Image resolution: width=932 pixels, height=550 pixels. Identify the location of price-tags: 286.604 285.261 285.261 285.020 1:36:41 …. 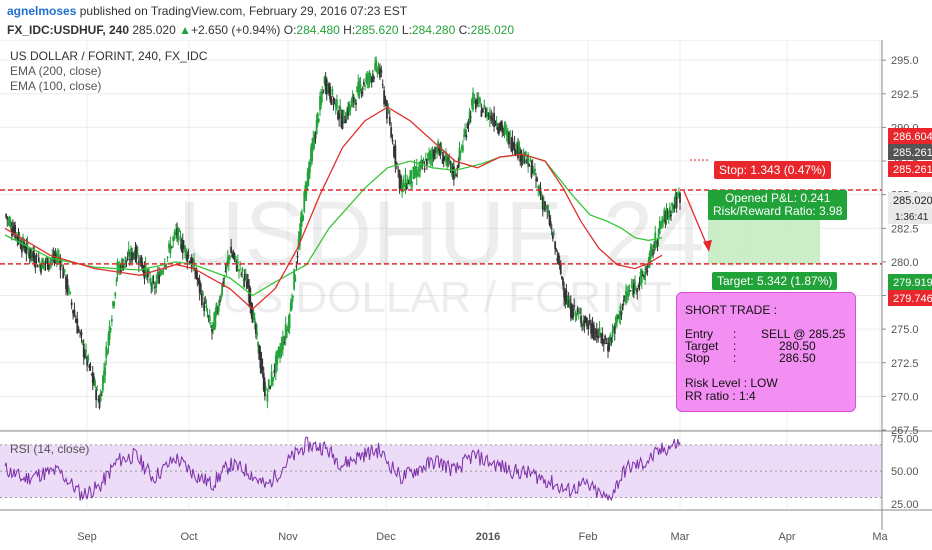
(910, 217).